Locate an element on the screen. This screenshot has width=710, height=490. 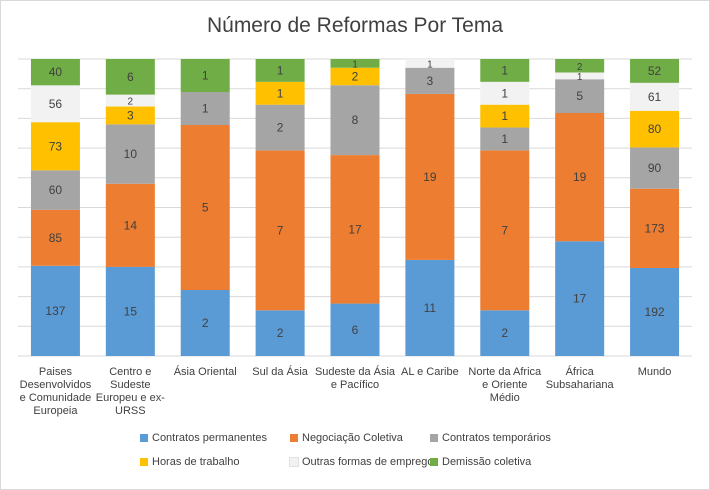
category-label-line: Sul da Ásia is located at coordinates (280, 371).